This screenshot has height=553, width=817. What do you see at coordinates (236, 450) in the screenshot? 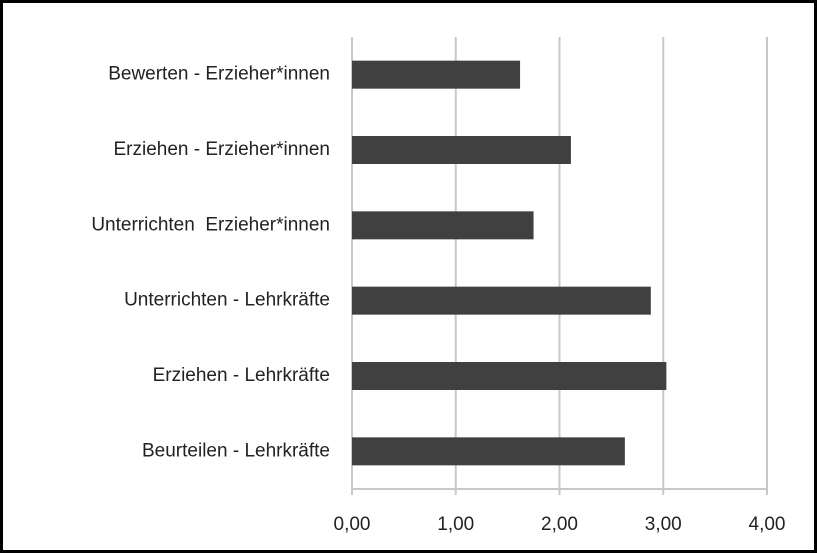
I see `y-tick-label: Beurteilen - Lehrkräfte` at bounding box center [236, 450].